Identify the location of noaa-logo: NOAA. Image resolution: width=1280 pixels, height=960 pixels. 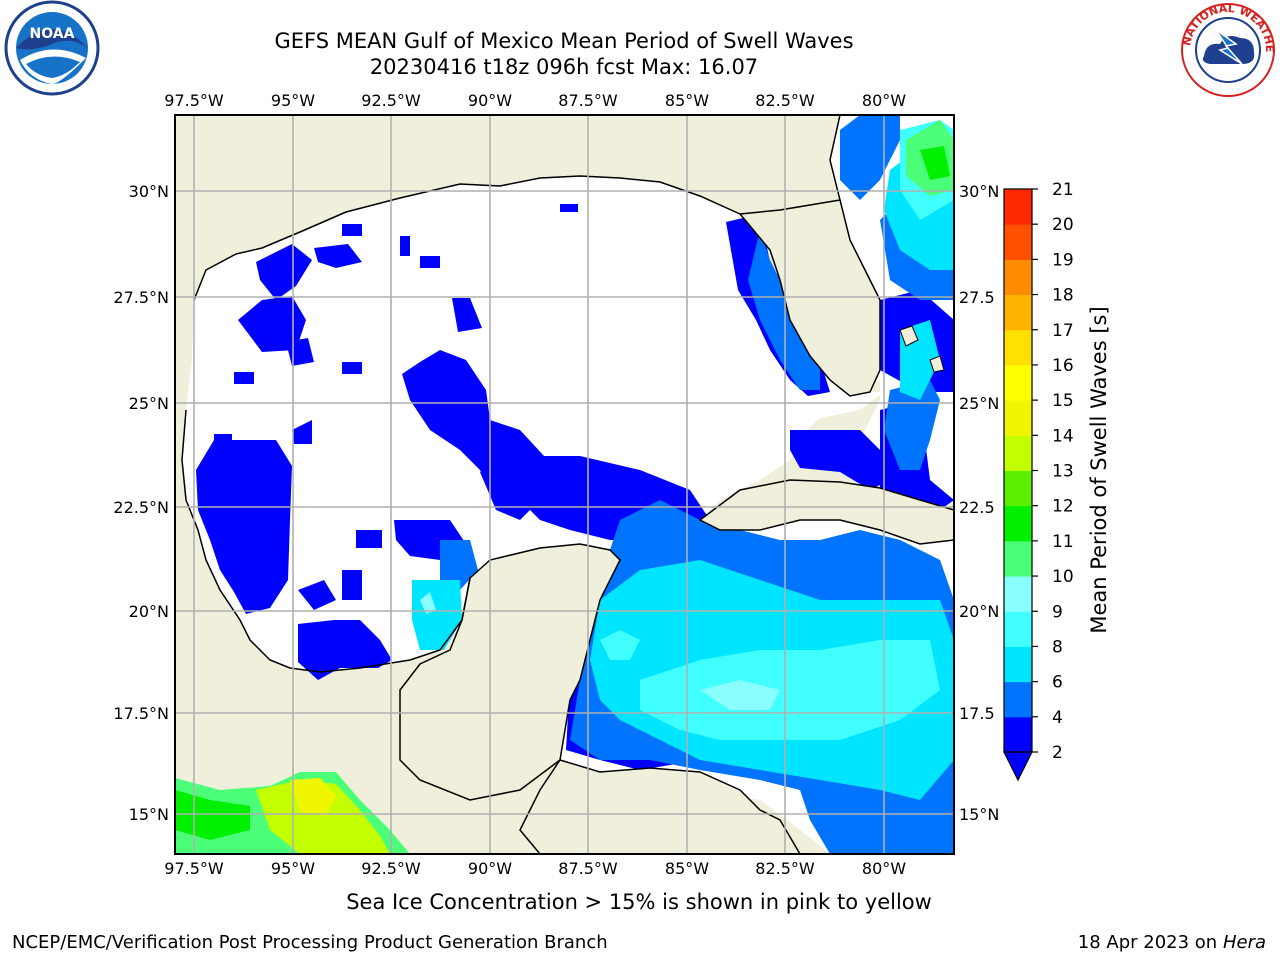
(52, 48).